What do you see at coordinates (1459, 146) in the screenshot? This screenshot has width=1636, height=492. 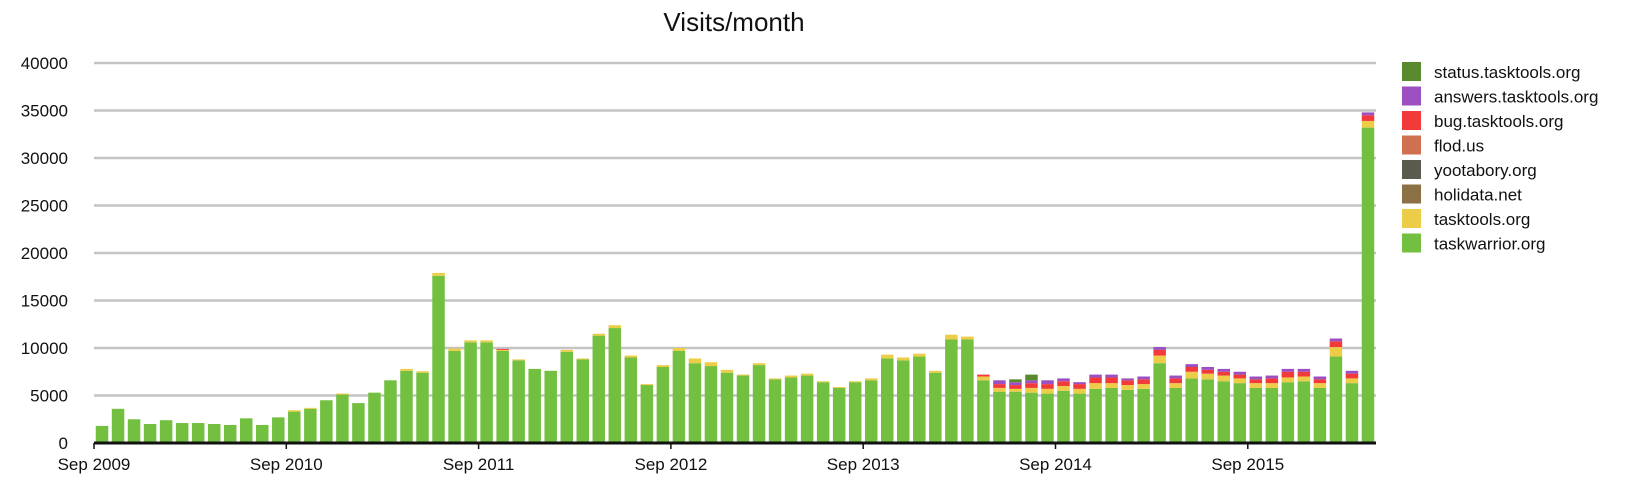 I see `legend-label: flod.us` at bounding box center [1459, 146].